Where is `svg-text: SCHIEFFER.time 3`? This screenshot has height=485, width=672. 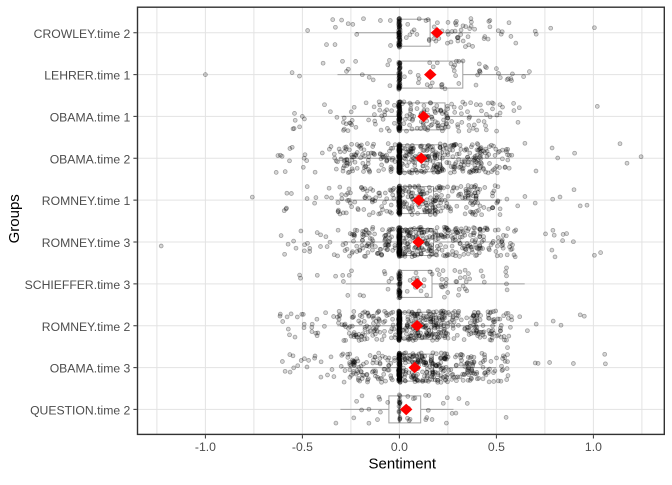
svg-text: SCHIEFFER.time 3 is located at coordinates (78, 285).